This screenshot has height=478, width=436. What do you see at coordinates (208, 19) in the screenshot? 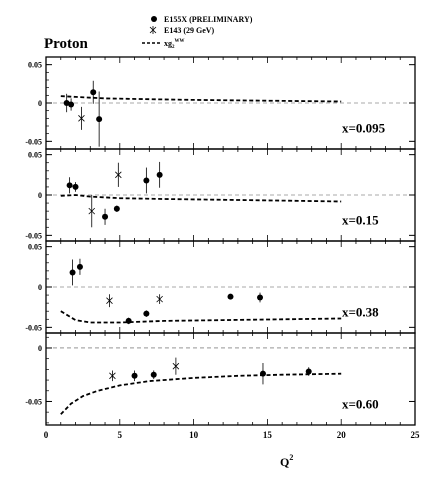
I see `legend-e155x-label: E155X (PRELIMINARY)` at bounding box center [208, 19].